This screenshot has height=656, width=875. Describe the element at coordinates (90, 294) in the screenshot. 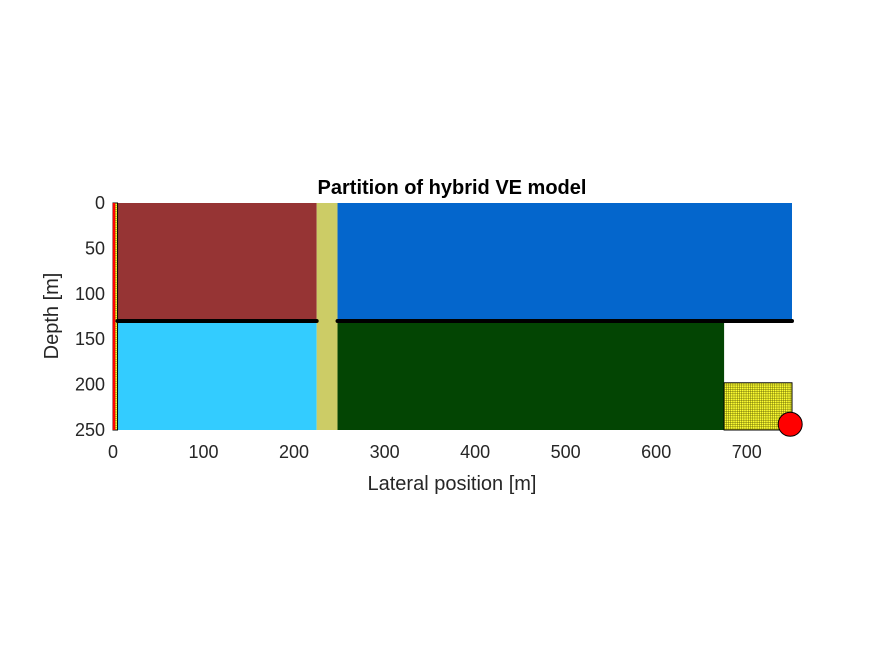

I see `y-tick-label: 100` at that location.